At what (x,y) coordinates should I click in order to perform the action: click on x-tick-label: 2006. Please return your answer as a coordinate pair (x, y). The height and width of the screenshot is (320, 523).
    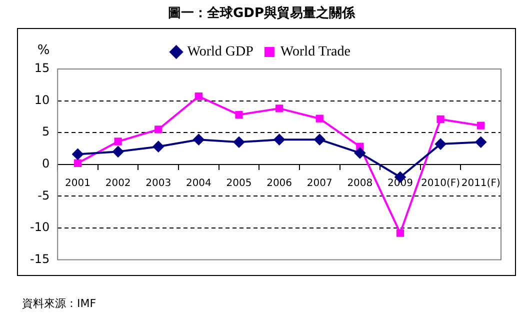
    Looking at the image, I should click on (279, 183).